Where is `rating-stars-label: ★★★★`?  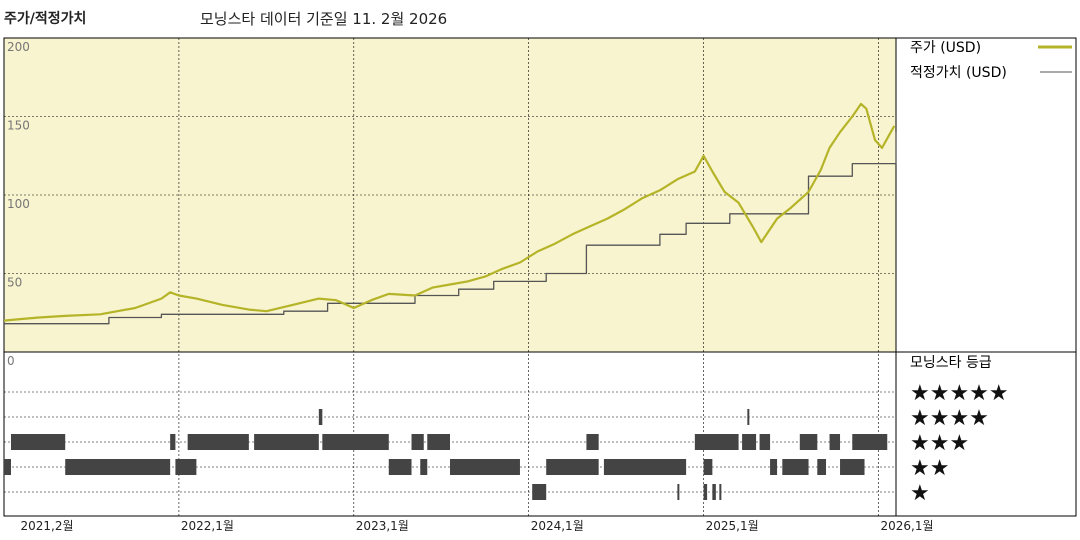
rating-stars-label: ★★★★ is located at coordinates (949, 418).